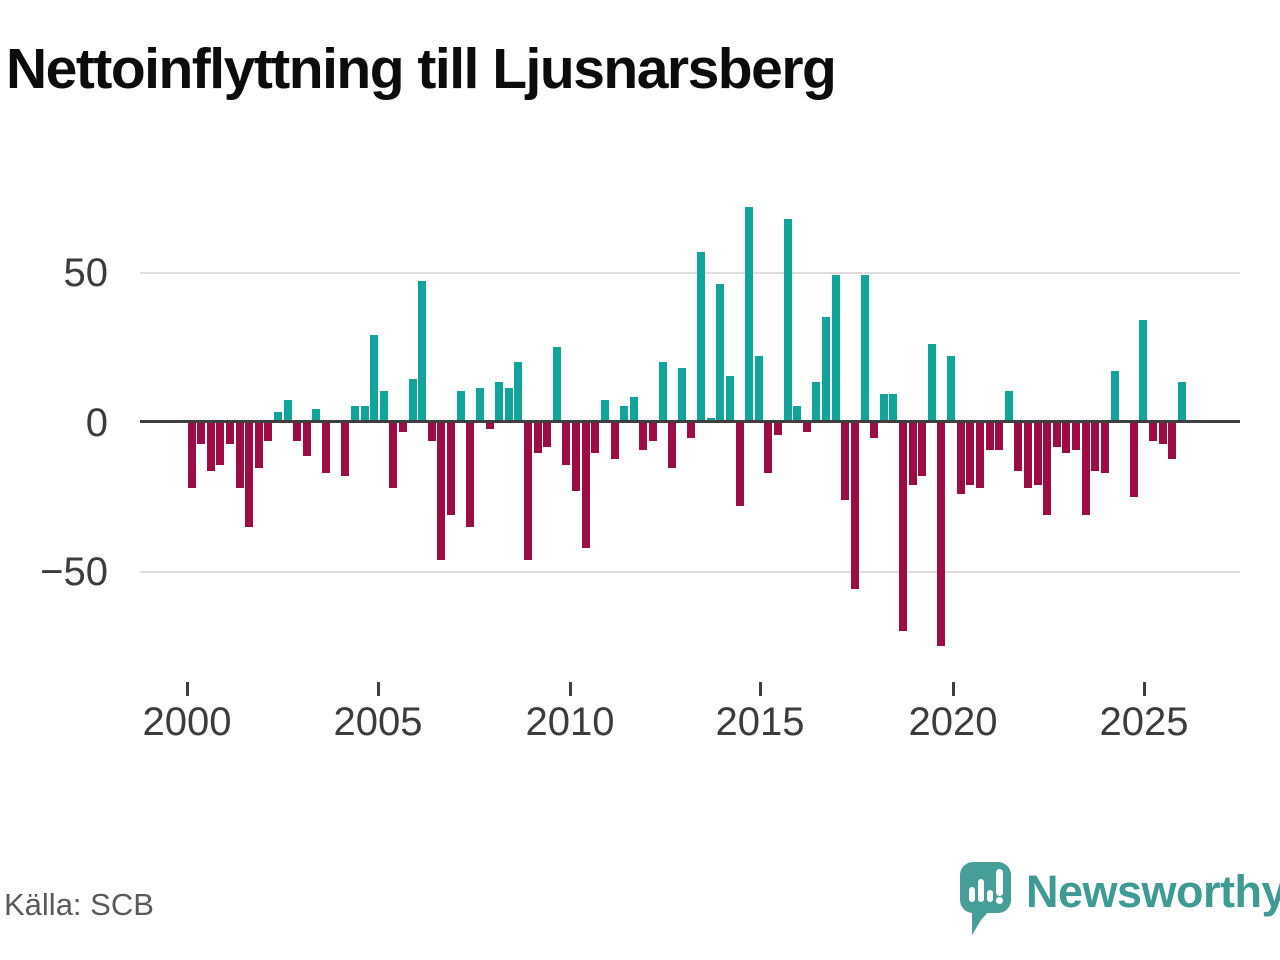 The height and width of the screenshot is (960, 1280). Describe the element at coordinates (760, 722) in the screenshot. I see `x-axis-label-2015: 2015` at that location.